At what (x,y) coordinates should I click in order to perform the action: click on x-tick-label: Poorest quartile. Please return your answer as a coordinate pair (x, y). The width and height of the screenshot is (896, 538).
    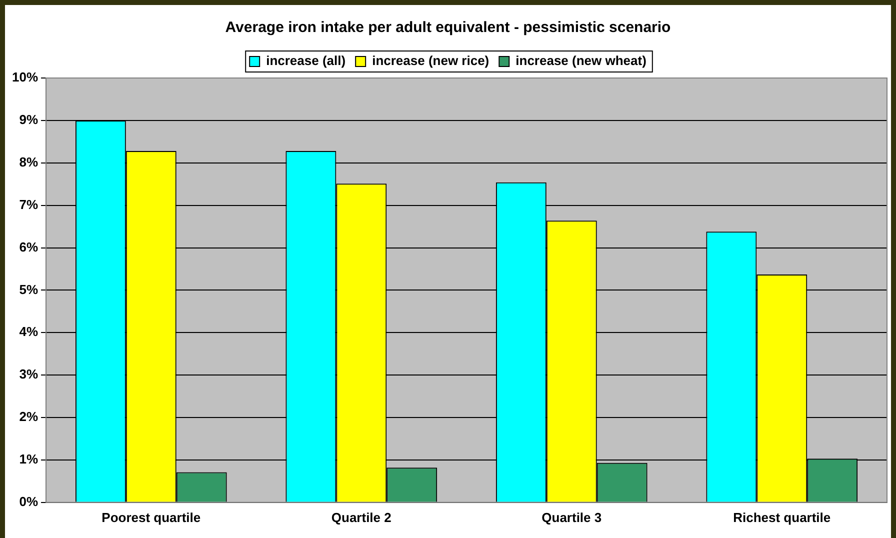
    Looking at the image, I should click on (151, 517).